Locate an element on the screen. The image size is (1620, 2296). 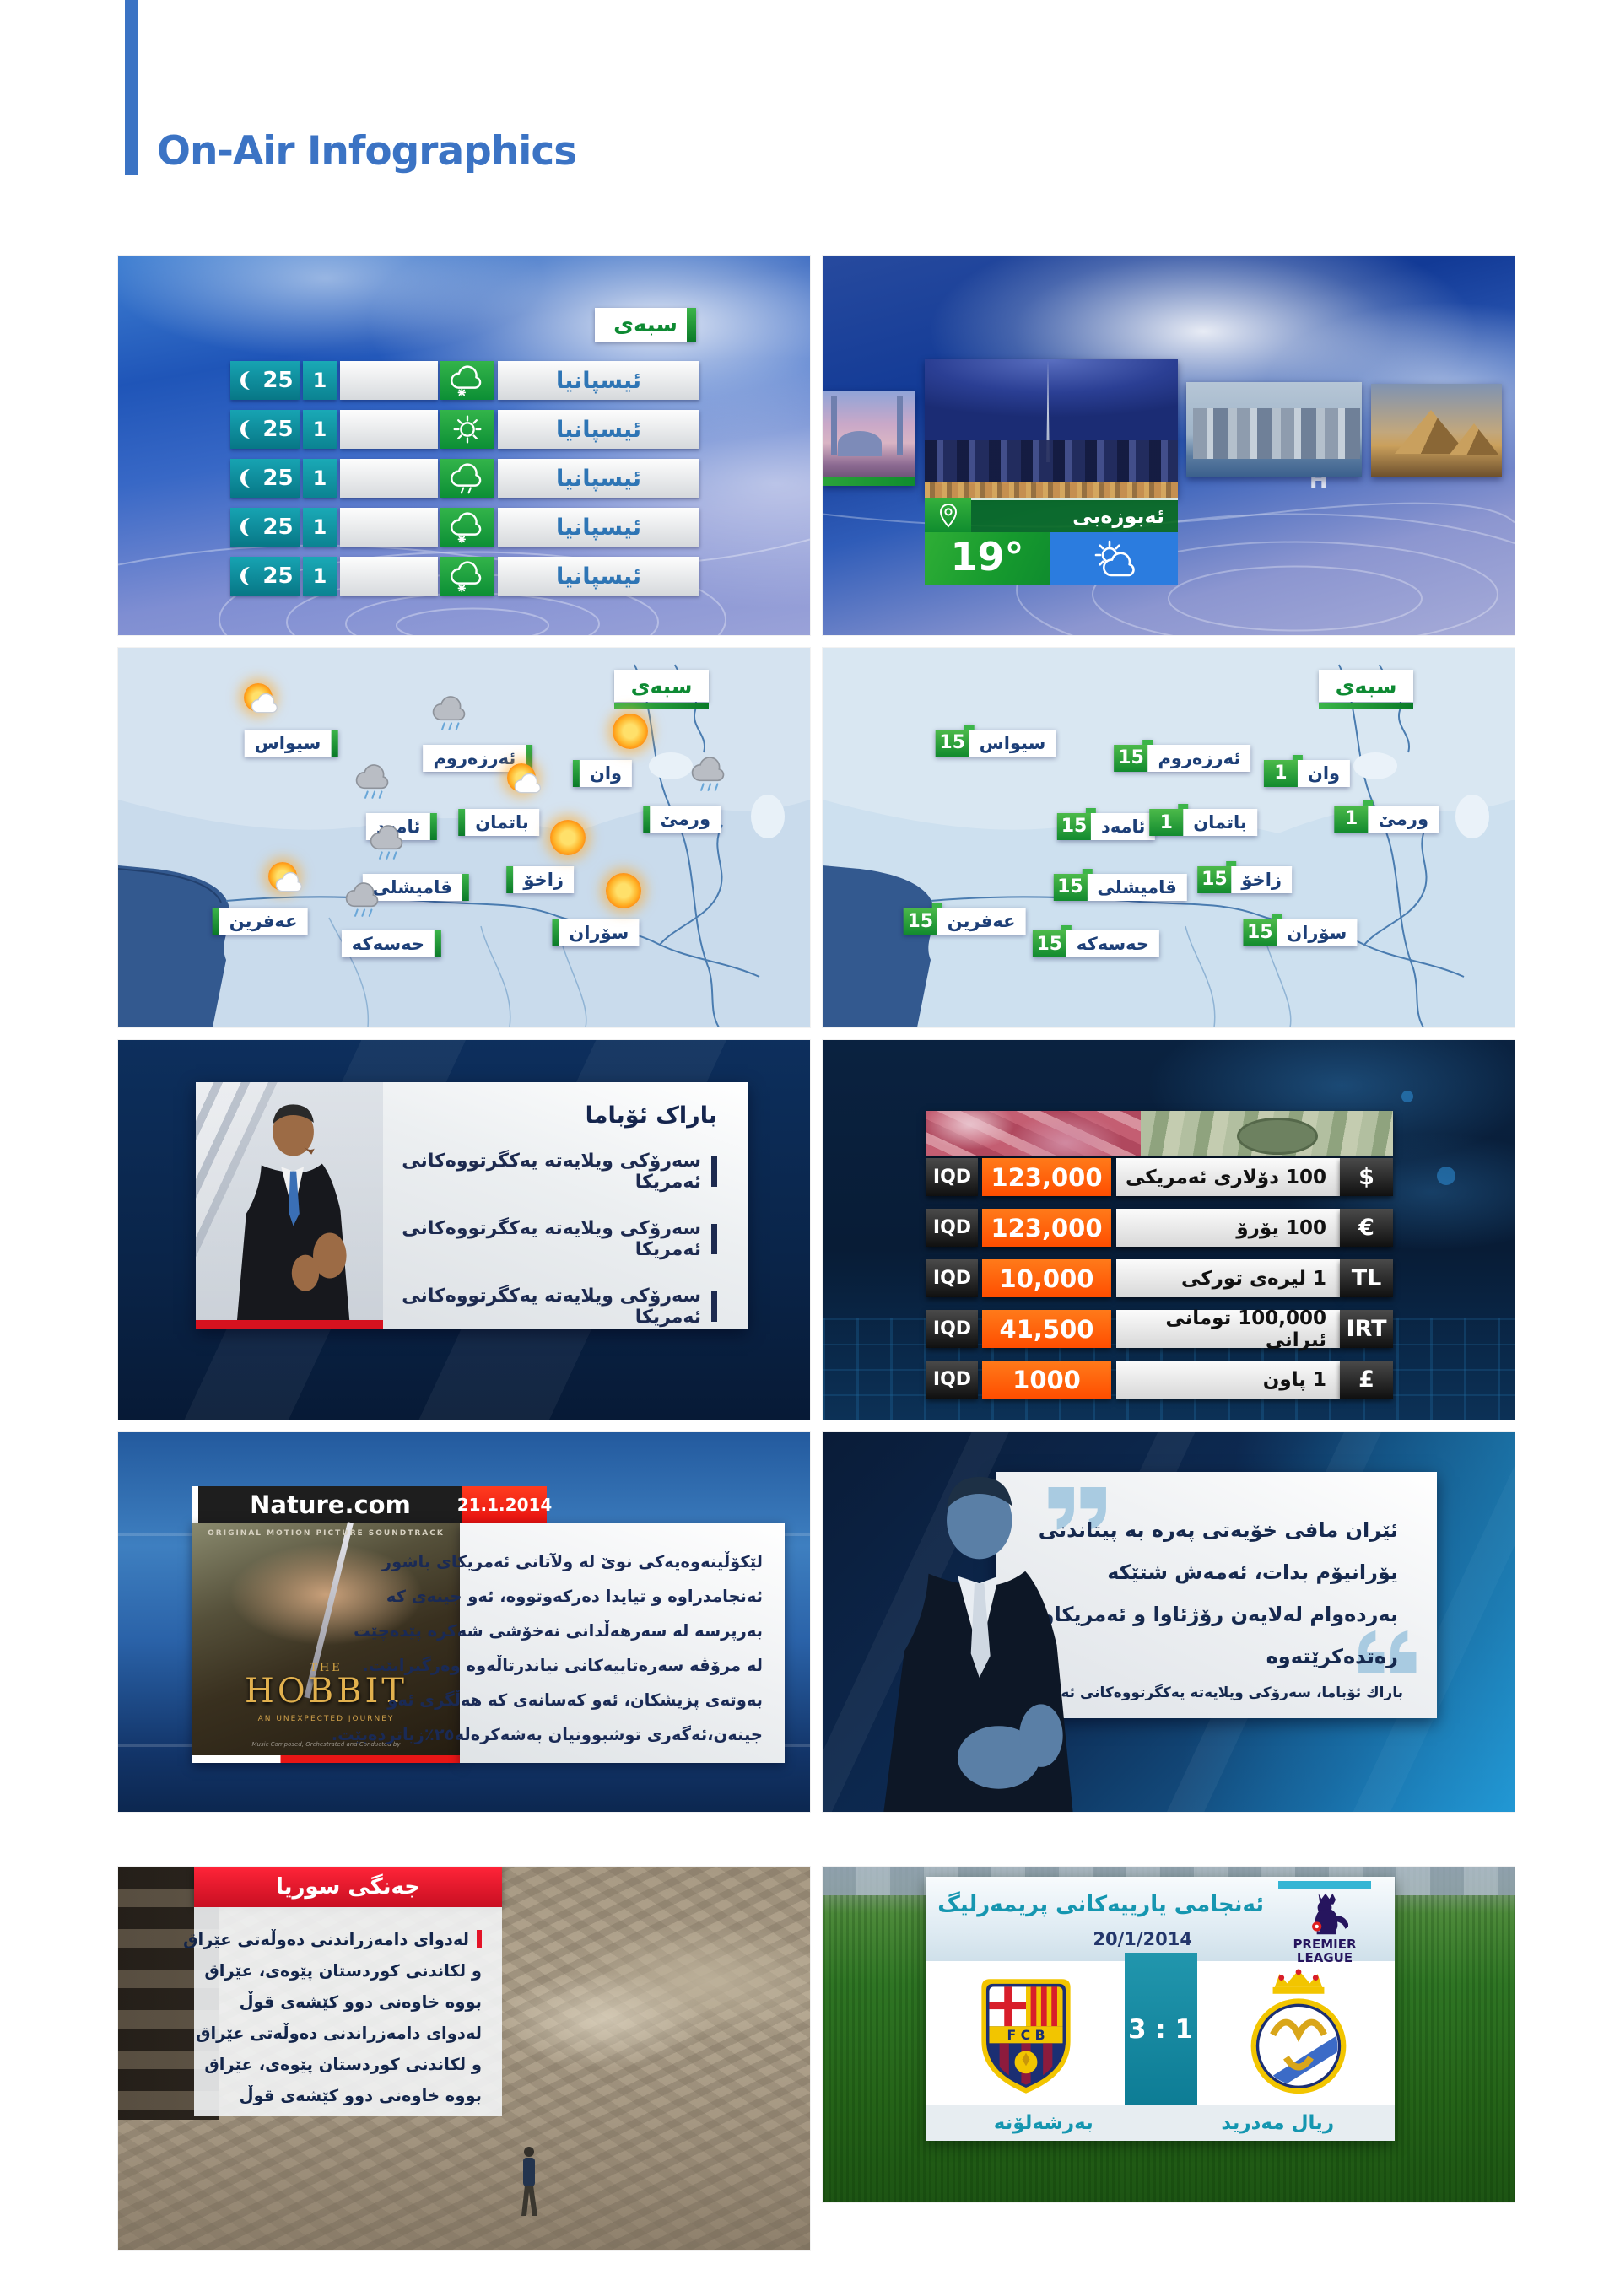
temp-badge: 1 is located at coordinates (1354, 816).